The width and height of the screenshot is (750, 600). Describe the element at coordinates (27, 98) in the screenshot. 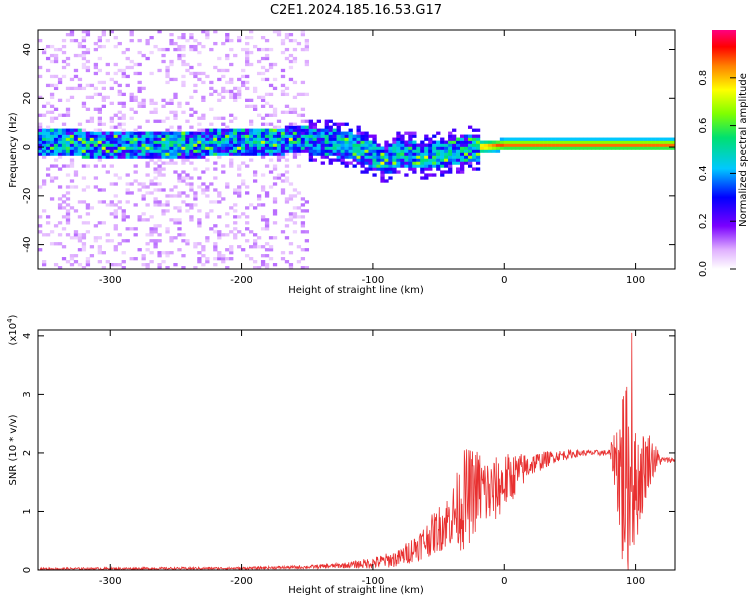

I see `spectrogram-y-tick-label: 20` at that location.